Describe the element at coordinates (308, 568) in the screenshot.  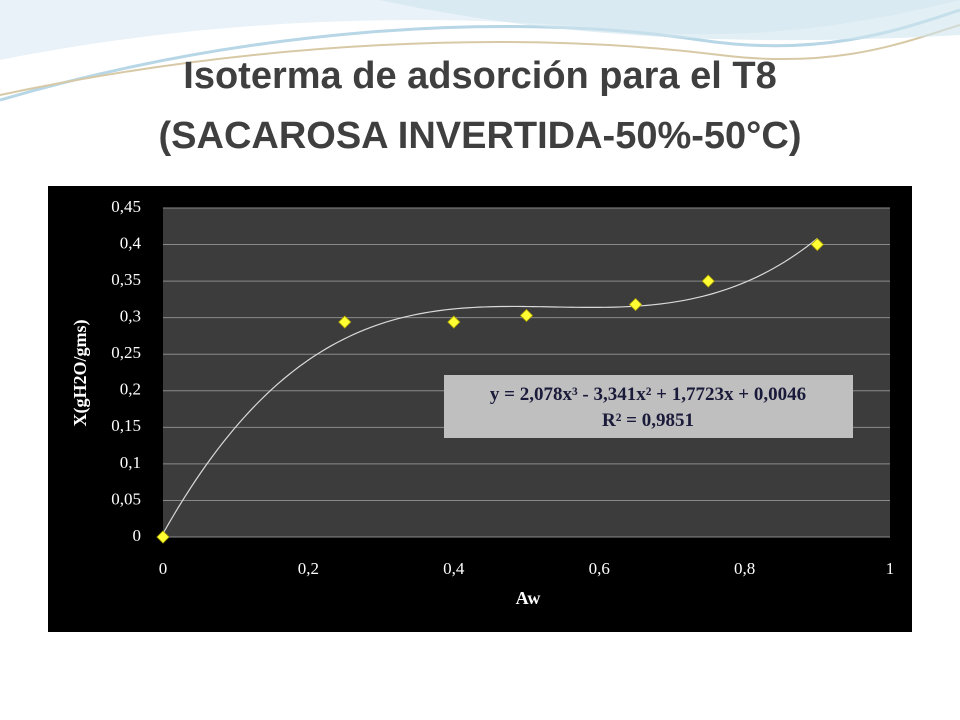
I see `x-tick-label: 0,2` at that location.